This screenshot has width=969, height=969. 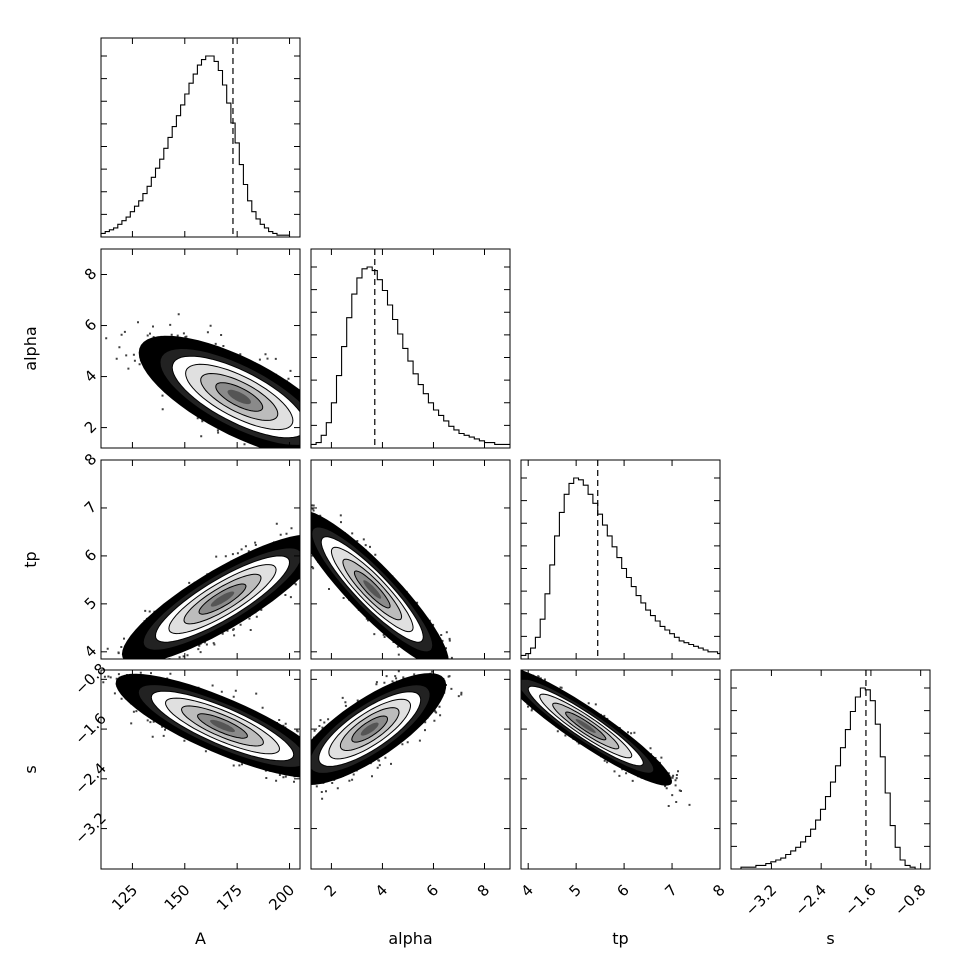 I want to click on panel-frame-A-alpha, so click(x=200, y=348).